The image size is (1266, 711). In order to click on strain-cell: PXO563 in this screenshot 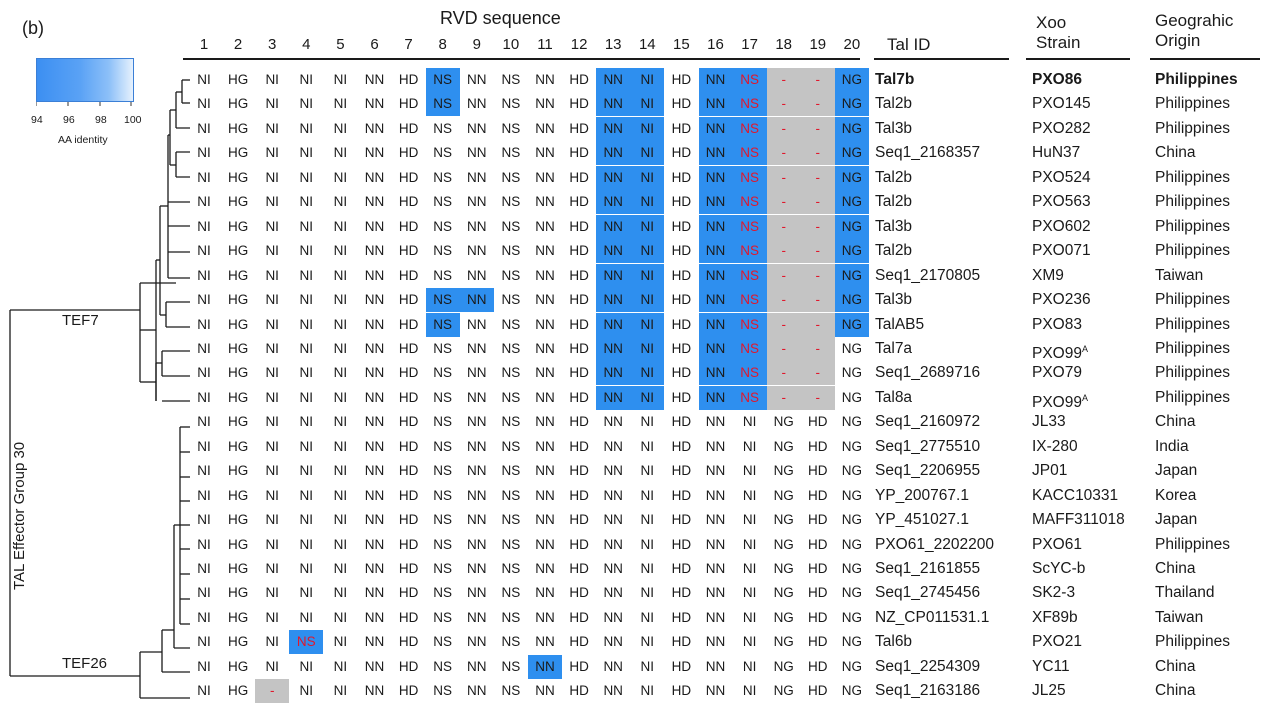, I will do `click(1061, 202)`.